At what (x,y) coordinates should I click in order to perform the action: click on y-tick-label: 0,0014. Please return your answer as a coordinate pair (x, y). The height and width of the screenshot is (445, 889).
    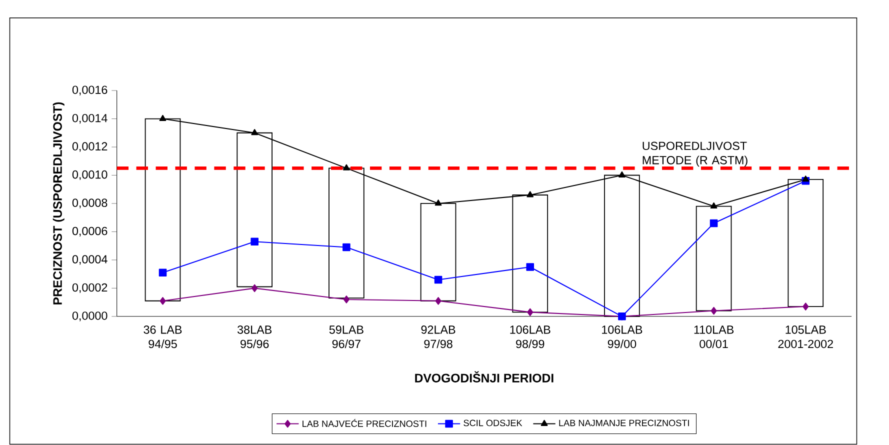
    Looking at the image, I should click on (90, 119).